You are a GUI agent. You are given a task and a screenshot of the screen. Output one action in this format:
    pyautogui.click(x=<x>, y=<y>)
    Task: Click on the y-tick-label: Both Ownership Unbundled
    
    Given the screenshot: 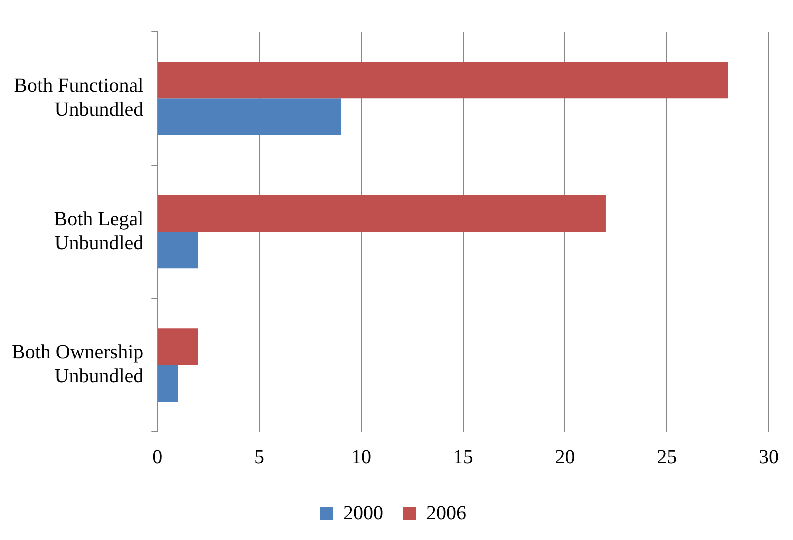 What is the action you would take?
    pyautogui.click(x=78, y=365)
    